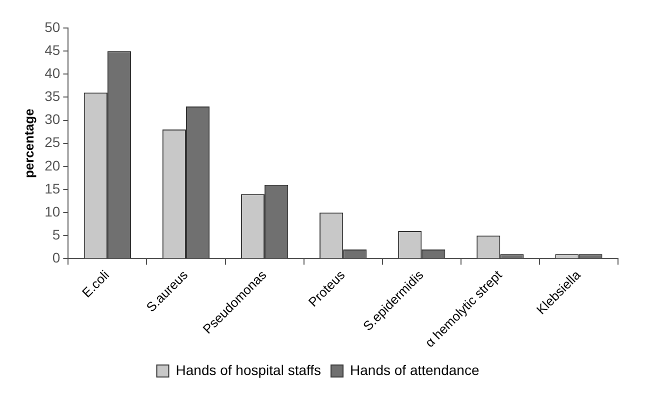 The height and width of the screenshot is (410, 652). What do you see at coordinates (52, 73) in the screenshot?
I see `y-tick-label: 40` at bounding box center [52, 73].